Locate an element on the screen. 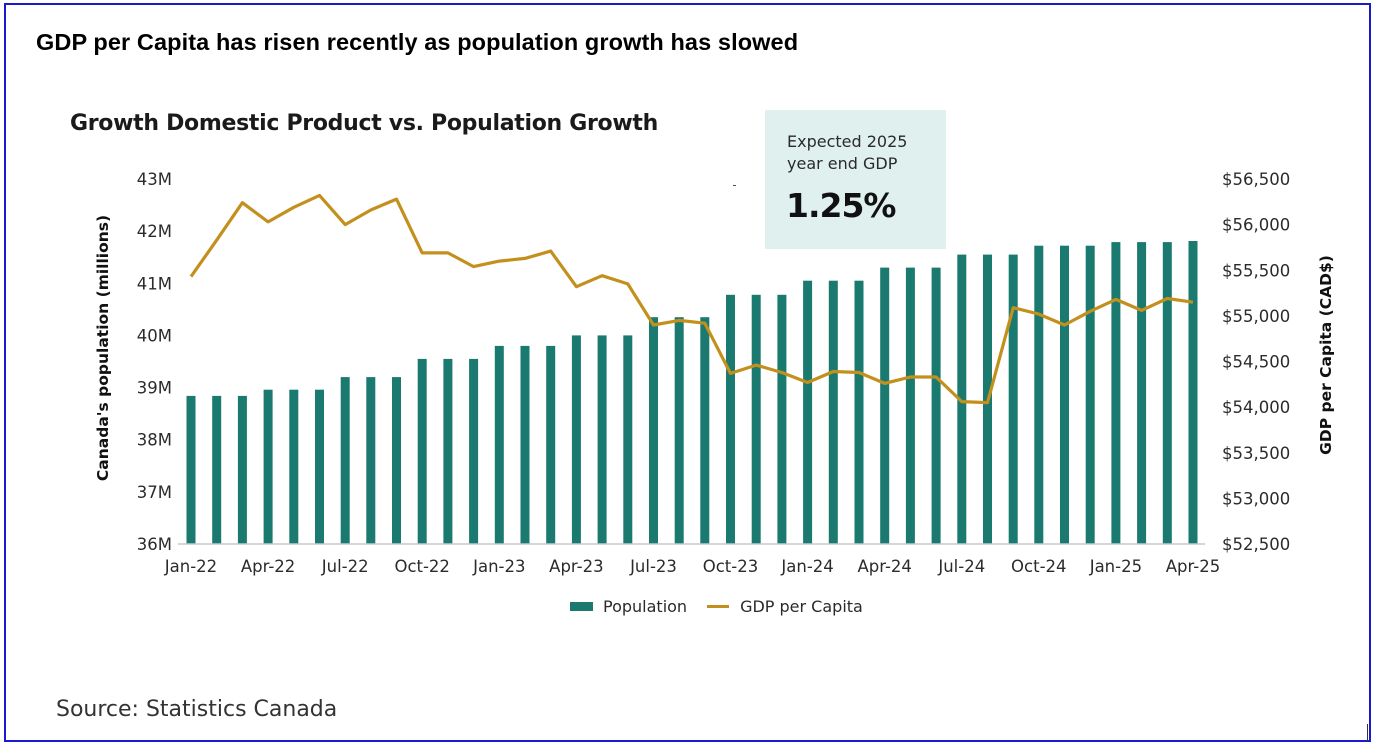 The width and height of the screenshot is (1381, 753). right-tick-label: $54,500 is located at coordinates (1256, 362).